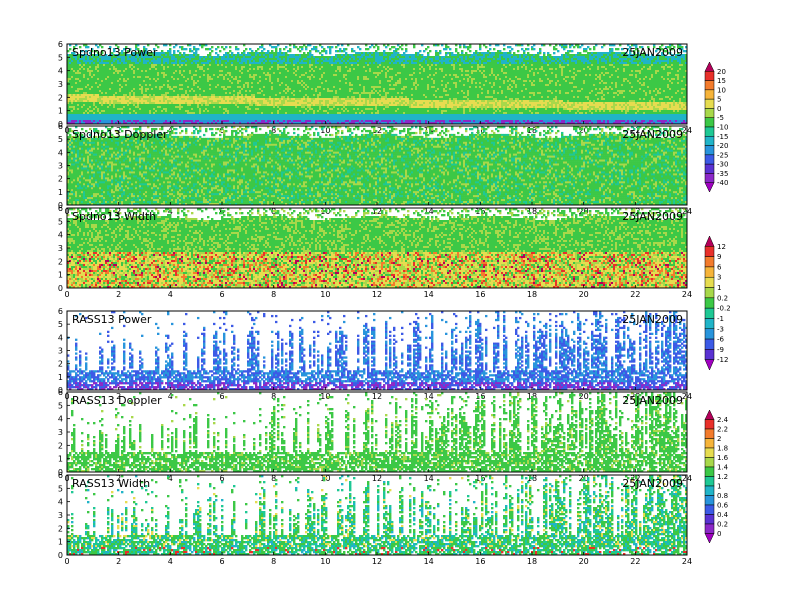 This screenshot has height=612, width=792. Describe the element at coordinates (722, 155) in the screenshot. I see `colorbar-label: -25` at that location.